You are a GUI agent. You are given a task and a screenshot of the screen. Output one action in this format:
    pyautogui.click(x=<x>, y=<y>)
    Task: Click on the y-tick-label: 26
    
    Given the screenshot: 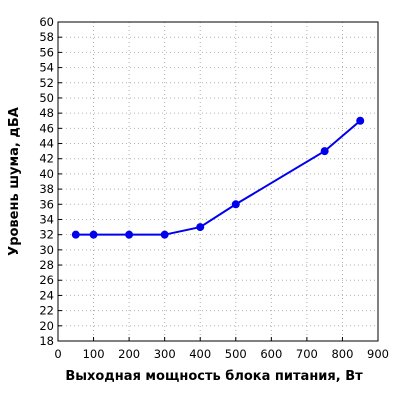 What is the action you would take?
    pyautogui.click(x=46, y=280)
    